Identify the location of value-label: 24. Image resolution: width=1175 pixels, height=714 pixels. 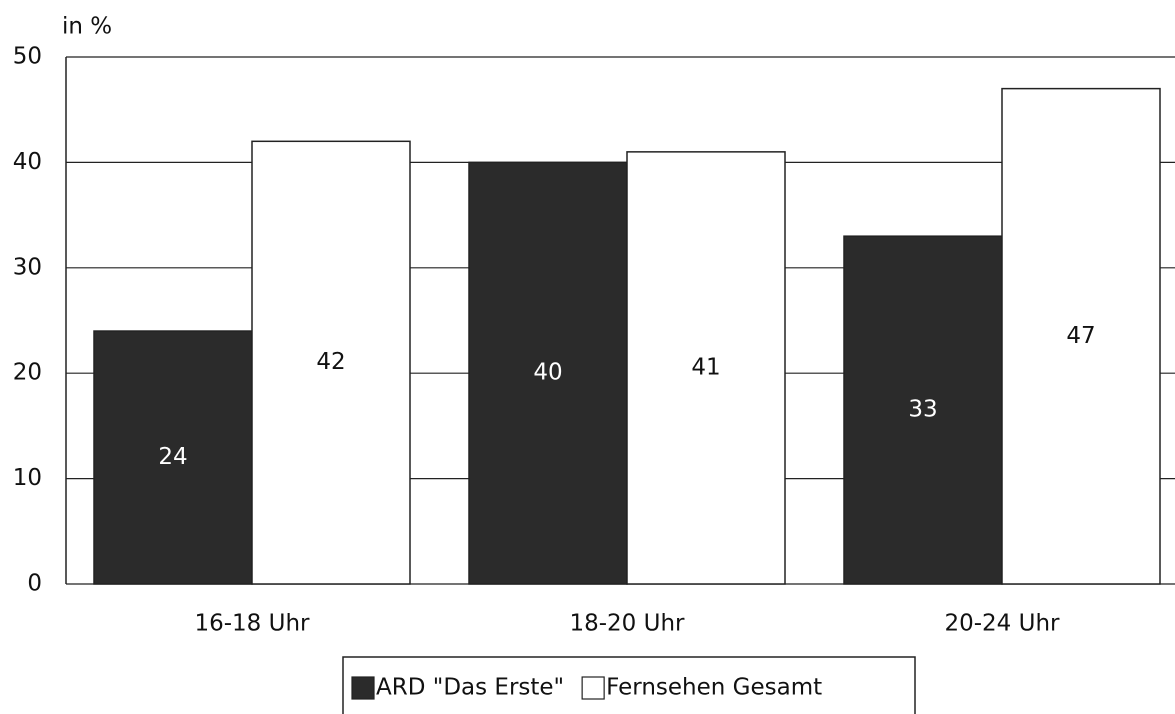
(172, 457).